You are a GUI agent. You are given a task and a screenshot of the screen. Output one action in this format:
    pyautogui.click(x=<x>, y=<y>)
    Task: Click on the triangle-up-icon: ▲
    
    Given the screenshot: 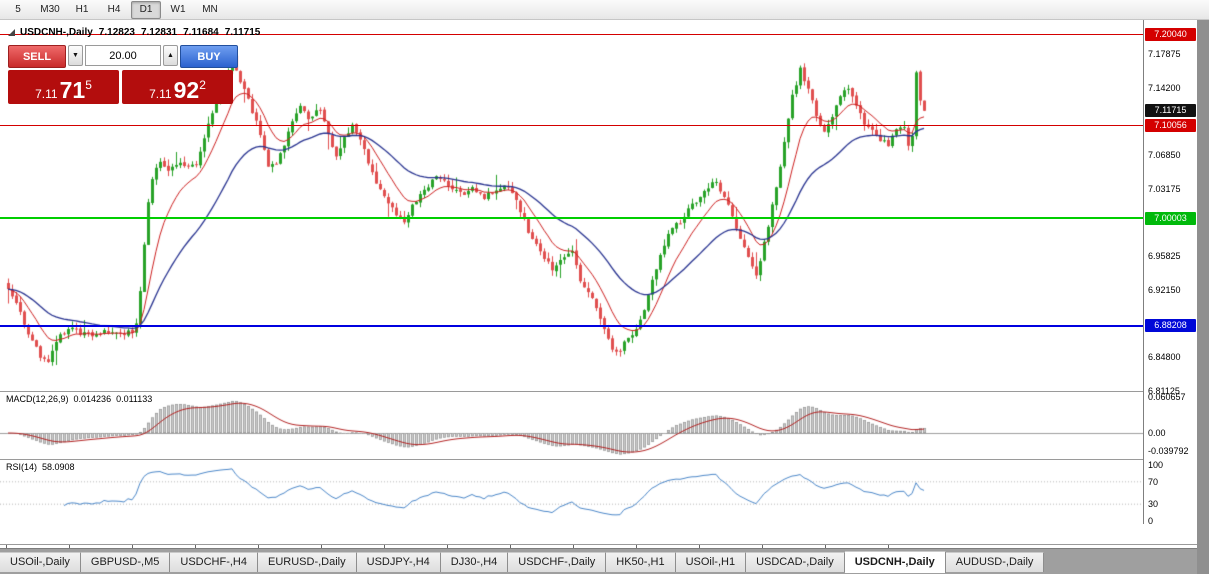 What is the action you would take?
    pyautogui.click(x=170, y=55)
    